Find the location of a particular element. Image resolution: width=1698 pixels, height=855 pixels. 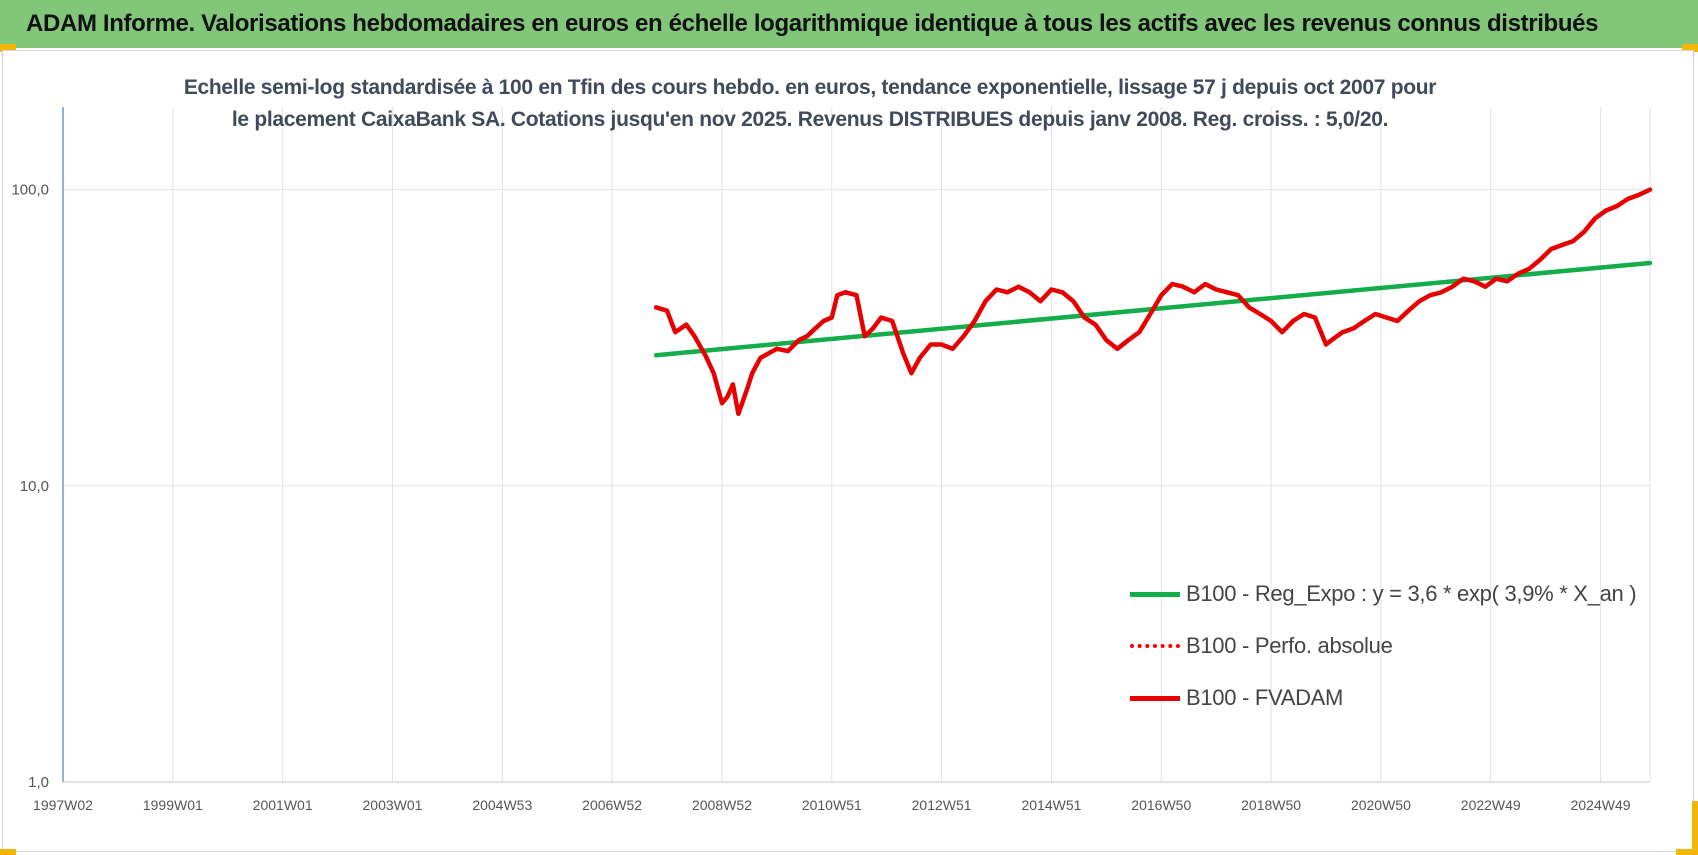

x-tick-label: 2018W50 is located at coordinates (1271, 805).